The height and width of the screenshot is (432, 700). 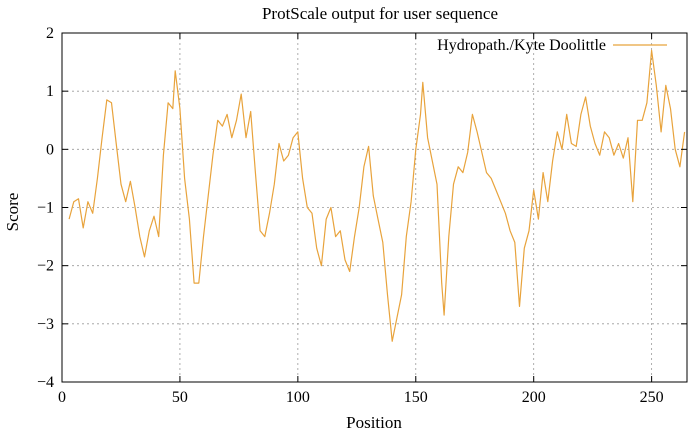 What do you see at coordinates (180, 397) in the screenshot?
I see `x-tick-label: 50` at bounding box center [180, 397].